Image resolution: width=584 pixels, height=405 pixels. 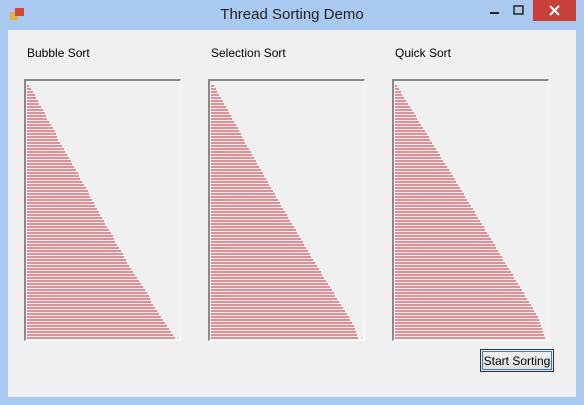 I want to click on window-controls, so click(x=532, y=10).